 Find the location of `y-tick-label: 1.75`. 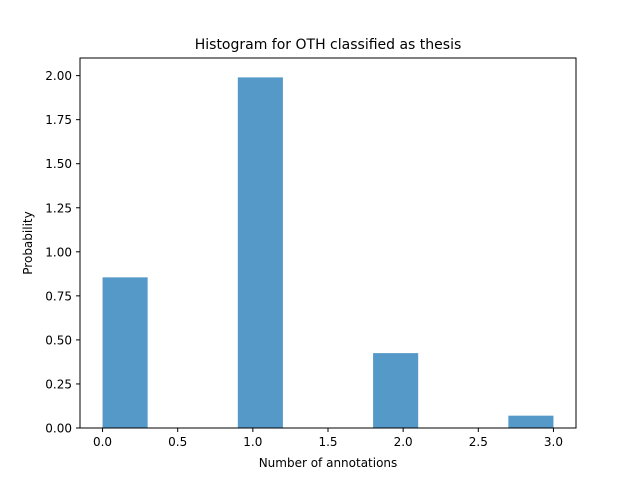

y-tick-label: 1.75 is located at coordinates (58, 120).